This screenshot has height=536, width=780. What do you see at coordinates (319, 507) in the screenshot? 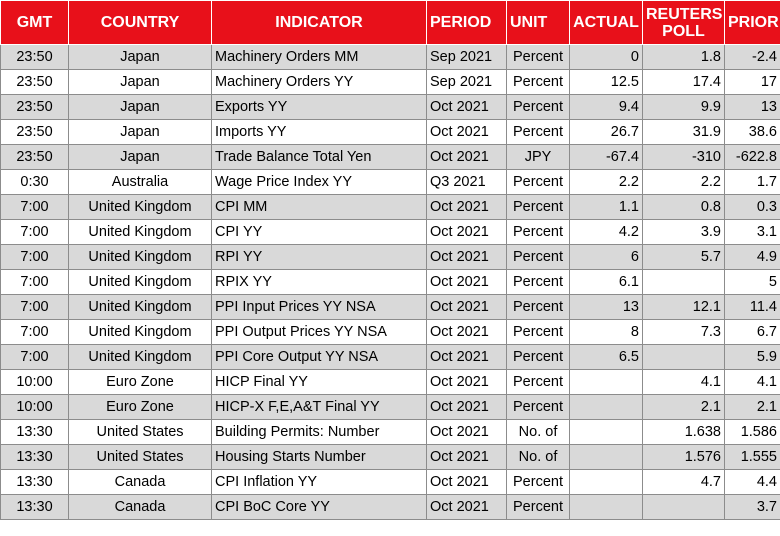
I see `cell-indicator: CPI BoC Core YY` at bounding box center [319, 507].